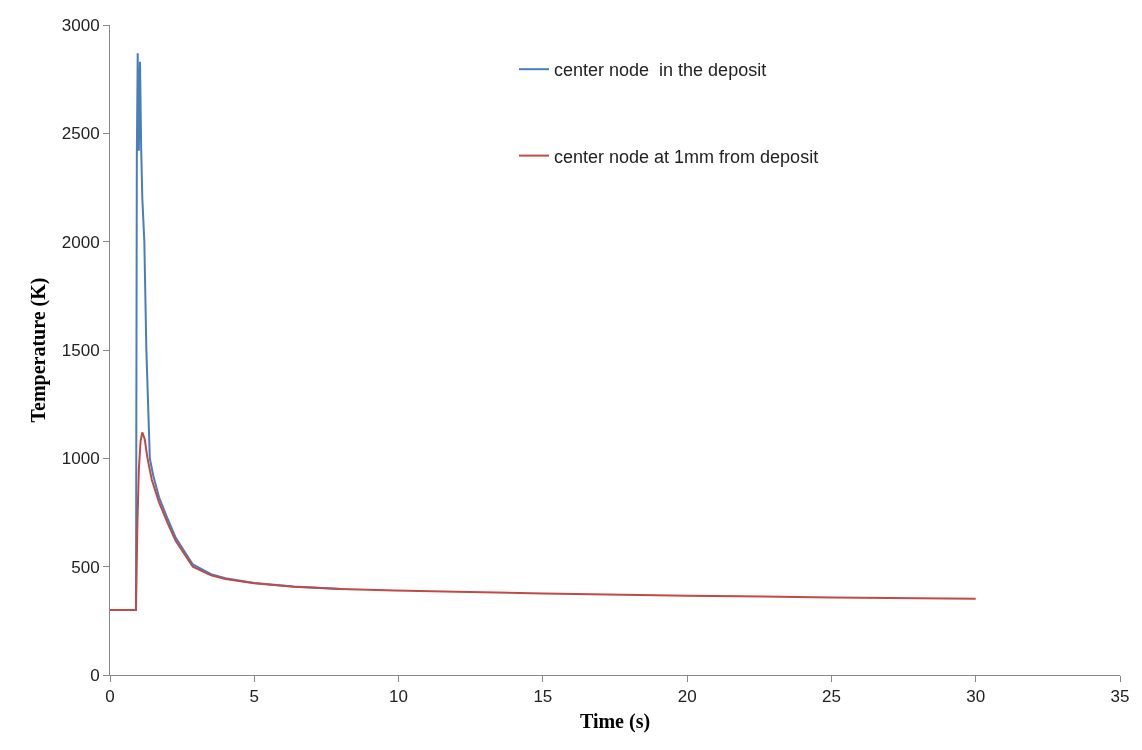 The width and height of the screenshot is (1142, 750). Describe the element at coordinates (831, 697) in the screenshot. I see `x-tick-label: 25` at that location.